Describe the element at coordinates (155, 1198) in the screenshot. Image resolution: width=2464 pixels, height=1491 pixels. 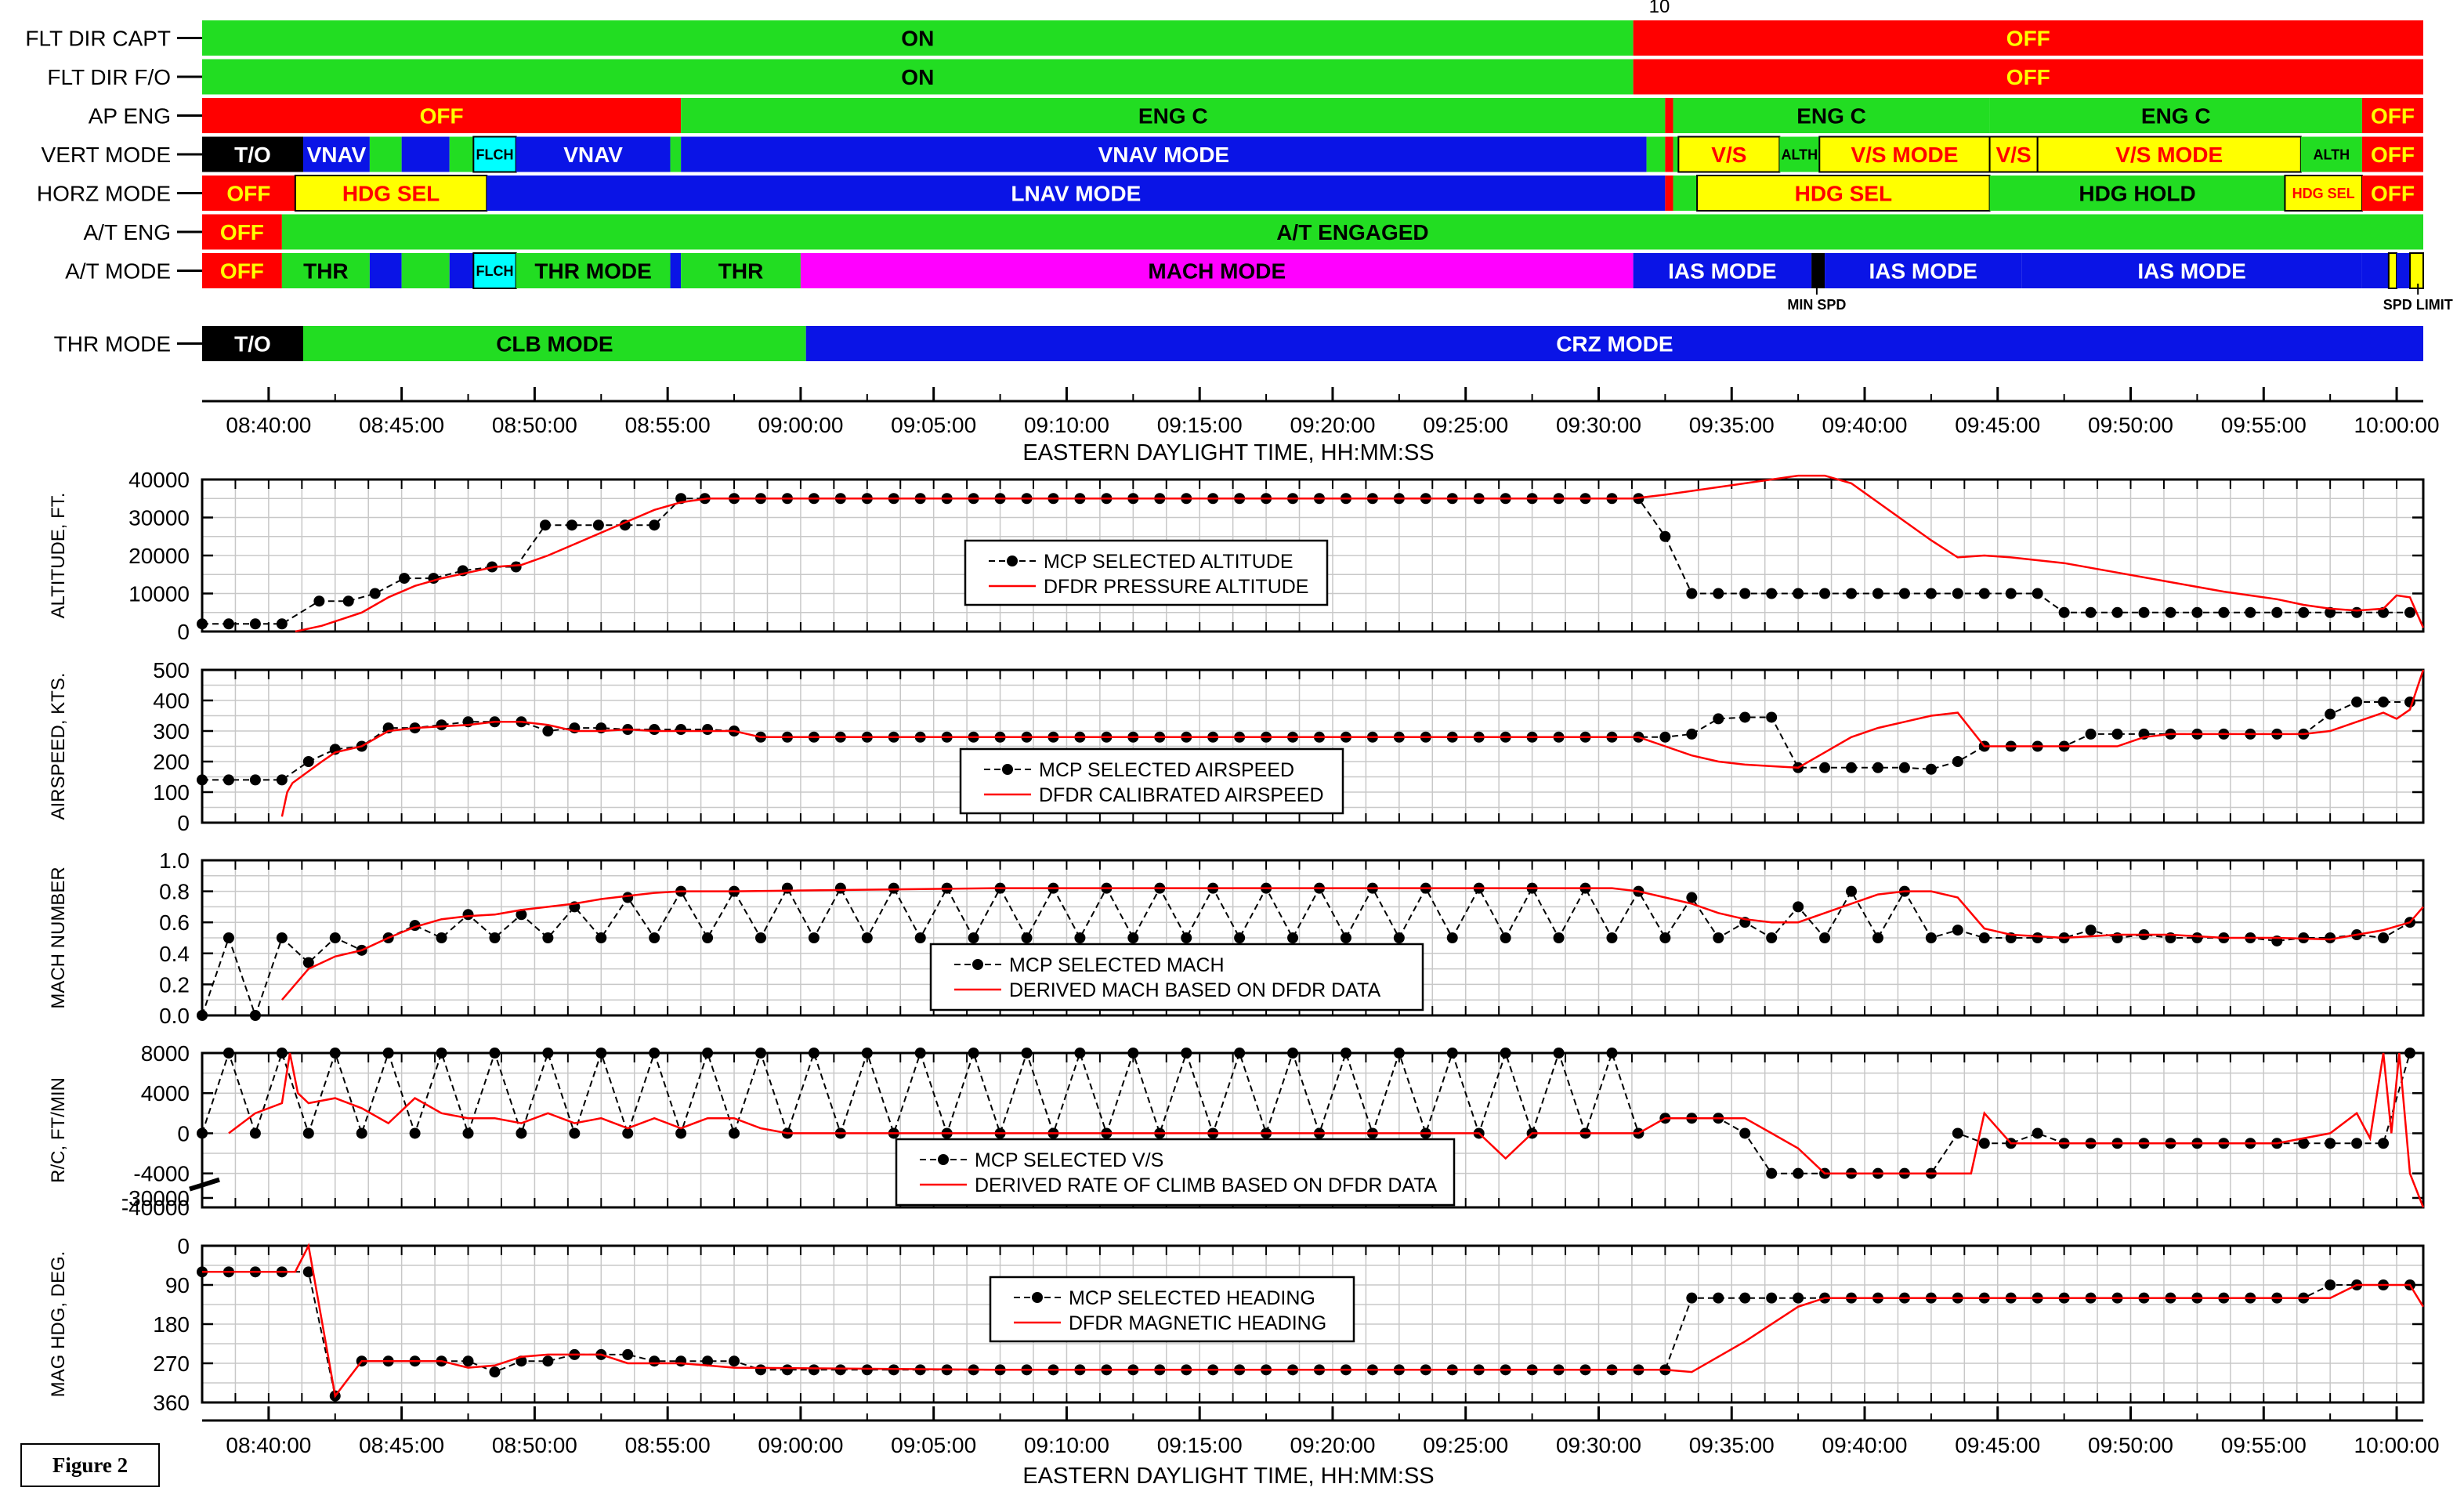
I see `y-tick-label: -30000` at that location.